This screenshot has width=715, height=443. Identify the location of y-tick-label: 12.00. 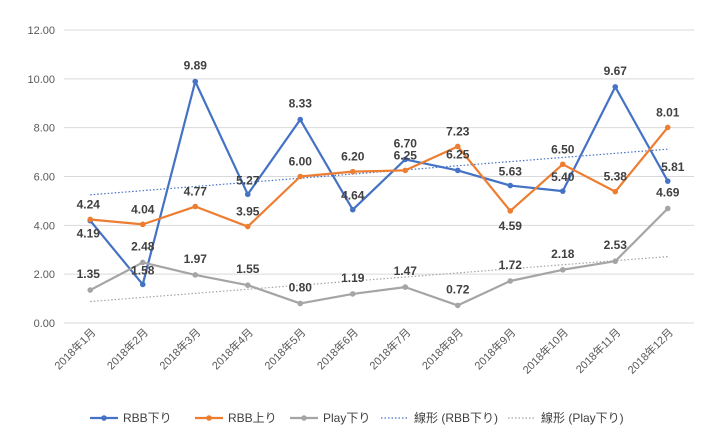
(41, 31).